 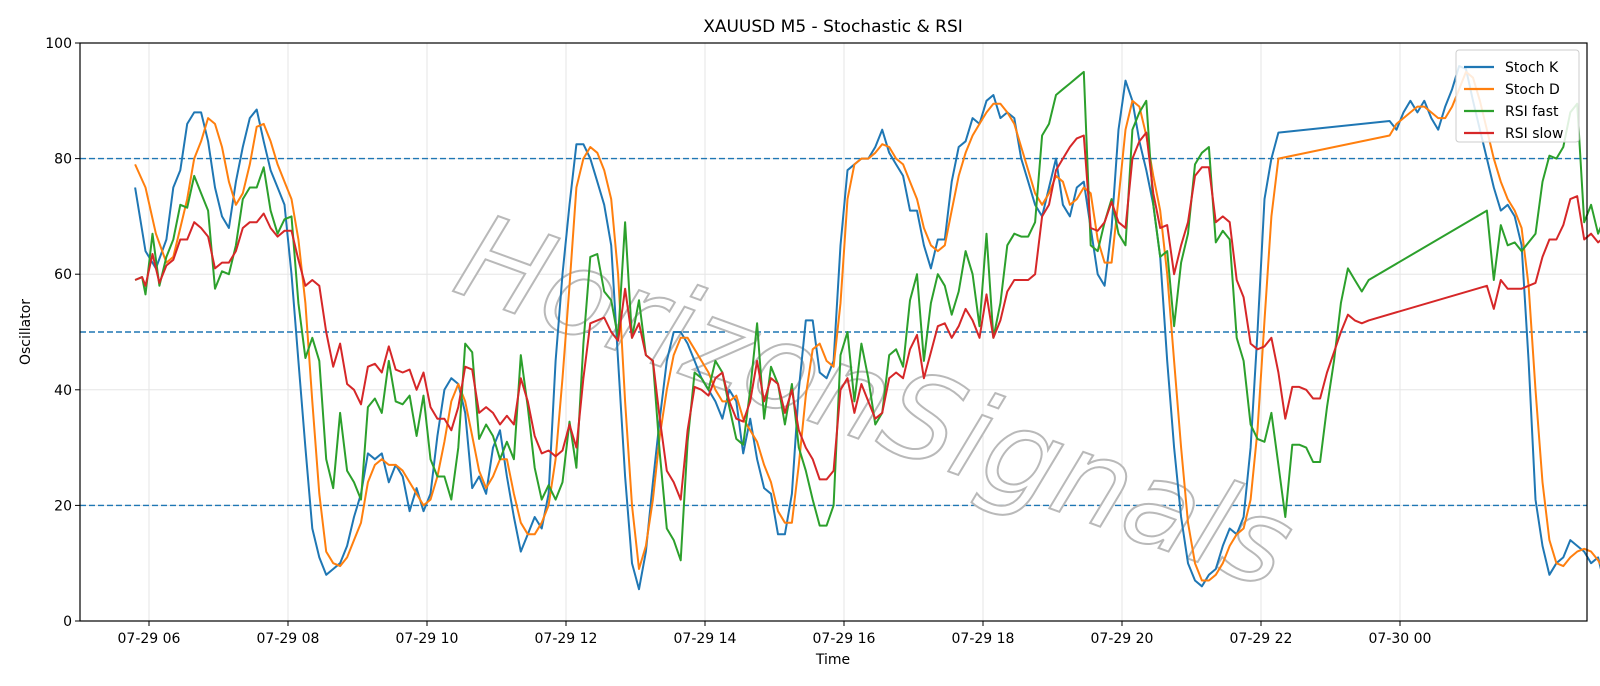 I want to click on x-tick-label: 07-29 20, so click(x=1122, y=639).